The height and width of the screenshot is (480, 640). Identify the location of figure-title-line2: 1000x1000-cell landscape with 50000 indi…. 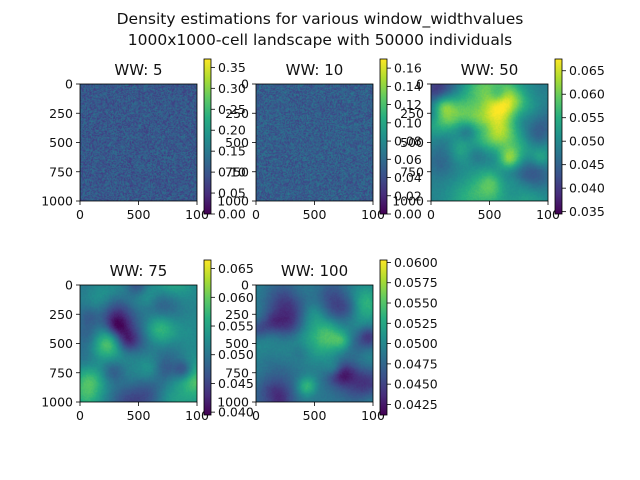
(320, 40).